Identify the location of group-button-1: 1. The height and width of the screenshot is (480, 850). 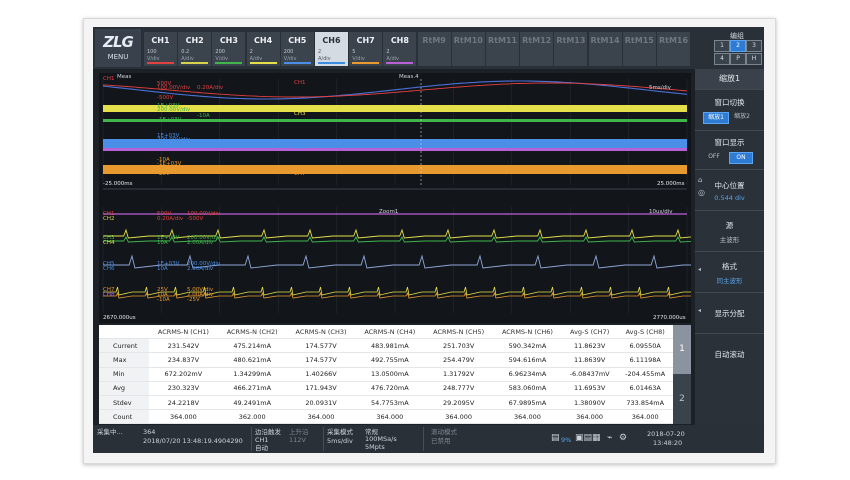
(722, 46).